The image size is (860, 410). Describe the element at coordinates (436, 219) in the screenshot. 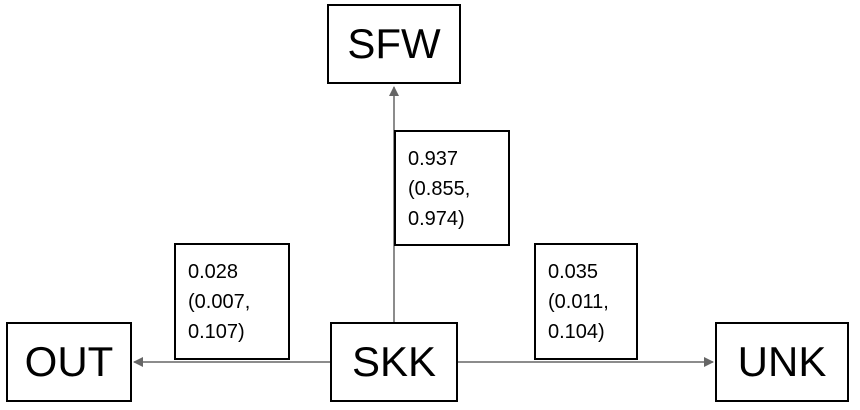

I see `edge-ci-high: 0.974)` at that location.